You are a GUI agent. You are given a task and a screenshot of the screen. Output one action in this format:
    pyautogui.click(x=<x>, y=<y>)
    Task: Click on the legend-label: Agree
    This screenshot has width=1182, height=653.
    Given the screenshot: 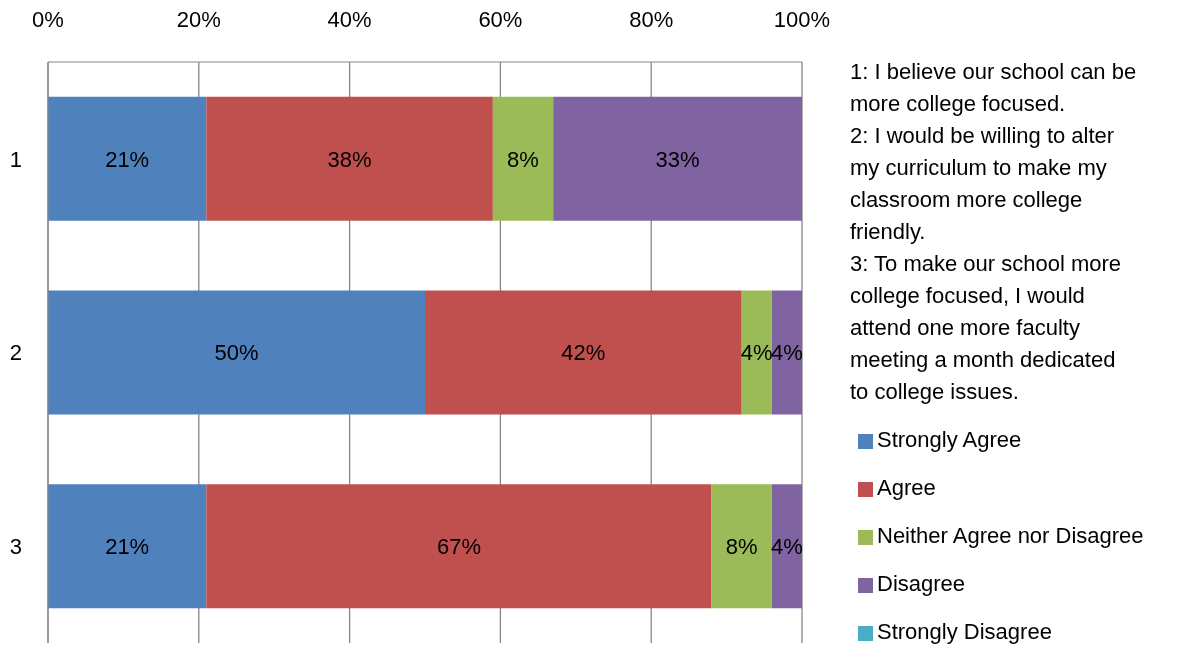 What is the action you would take?
    pyautogui.click(x=906, y=487)
    